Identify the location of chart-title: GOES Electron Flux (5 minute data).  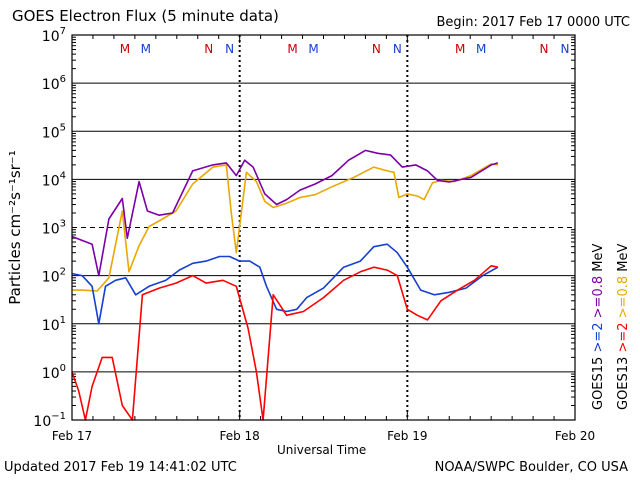
(145, 16).